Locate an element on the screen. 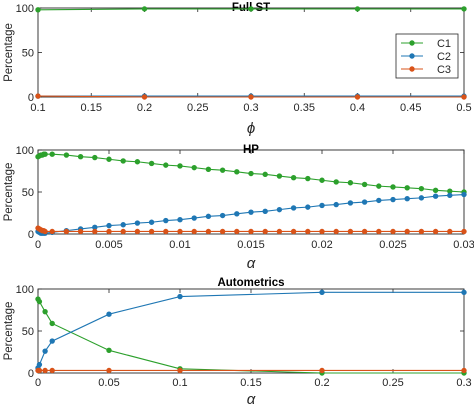  x-axis-label: α is located at coordinates (251, 399).